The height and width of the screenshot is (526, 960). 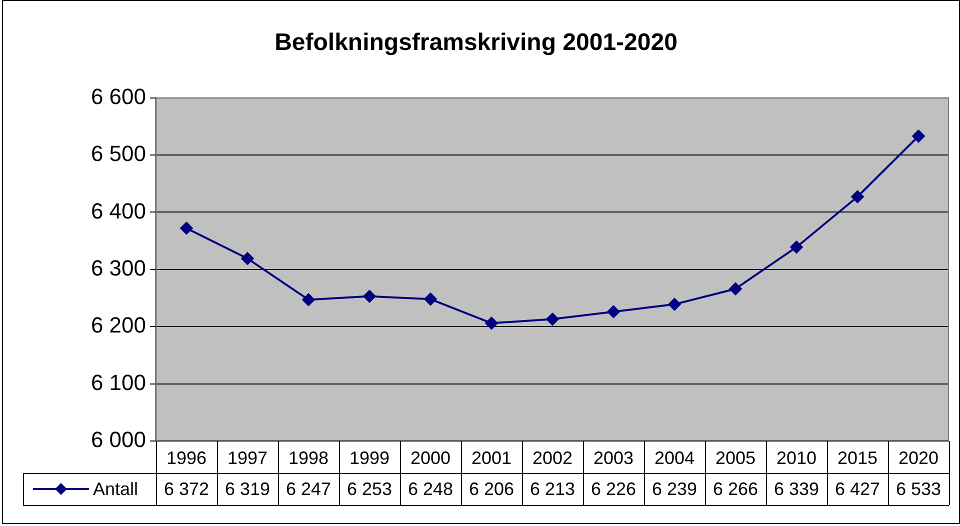 I want to click on x-tick-label: 2000, so click(x=430, y=458).